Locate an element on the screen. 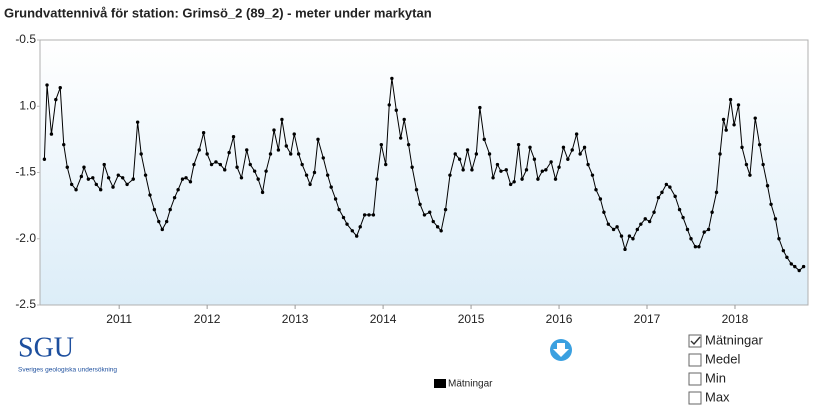 The image size is (836, 405). x-tick-label: 2011 is located at coordinates (119, 319).